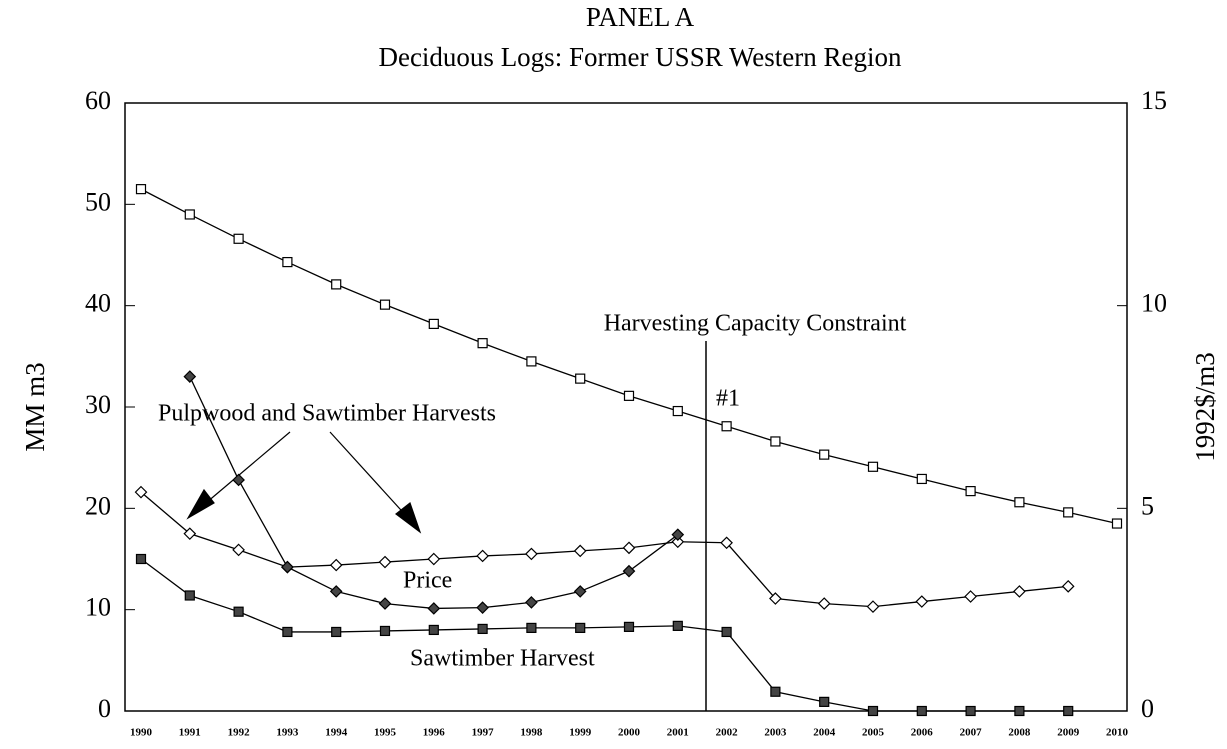 The image size is (1227, 749). What do you see at coordinates (98, 201) in the screenshot?
I see `y-tick-label: 50` at bounding box center [98, 201].